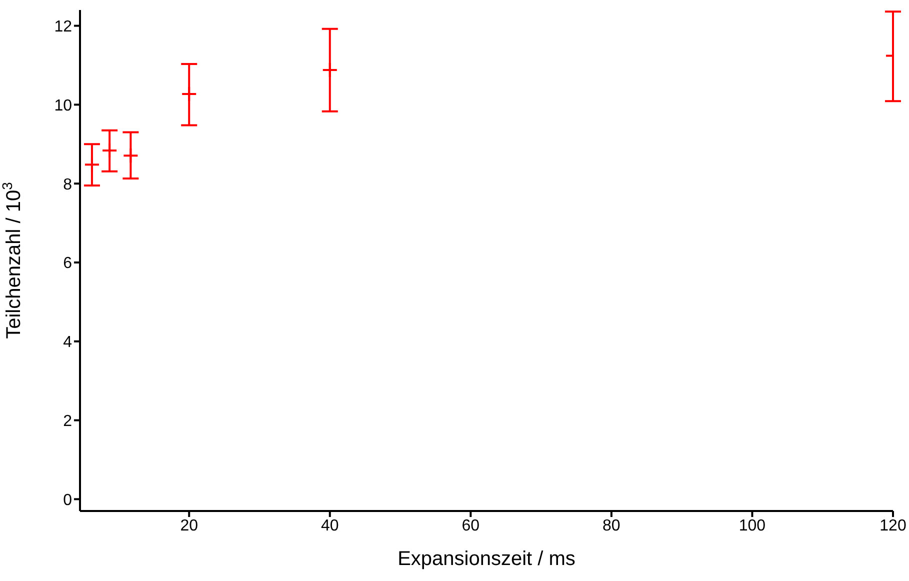 The width and height of the screenshot is (909, 581). What do you see at coordinates (67, 421) in the screenshot?
I see `y-tick-label: 2` at bounding box center [67, 421].